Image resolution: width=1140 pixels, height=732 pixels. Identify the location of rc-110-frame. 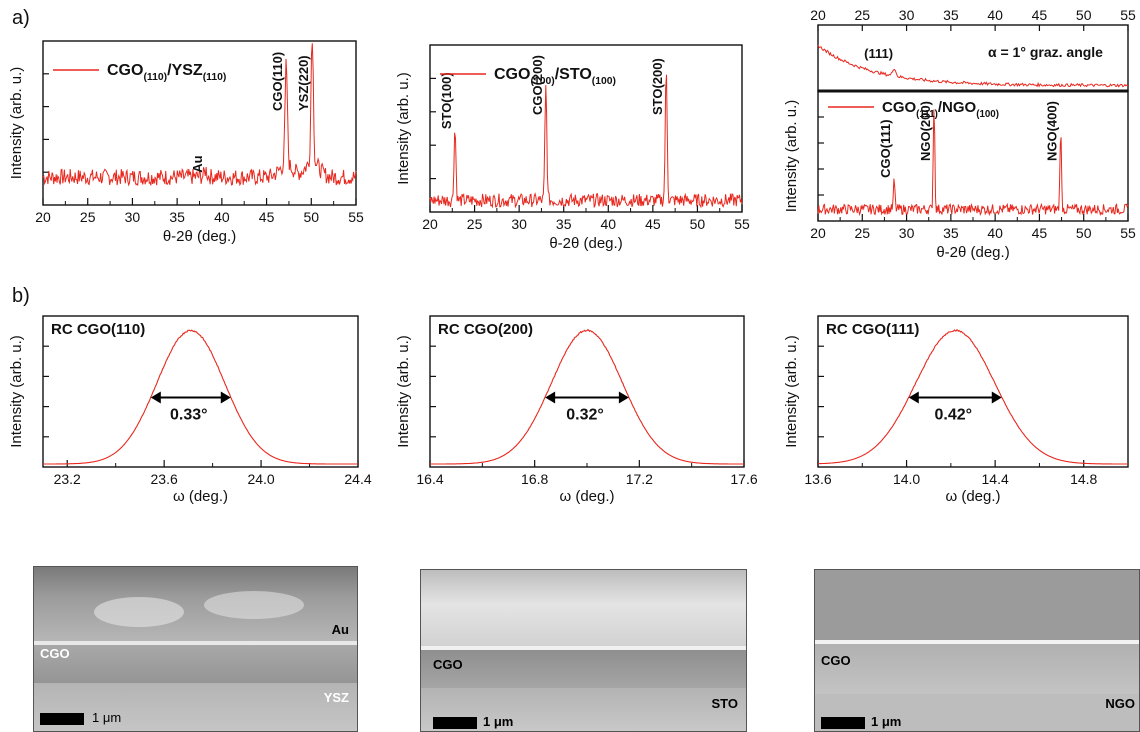
(200, 391).